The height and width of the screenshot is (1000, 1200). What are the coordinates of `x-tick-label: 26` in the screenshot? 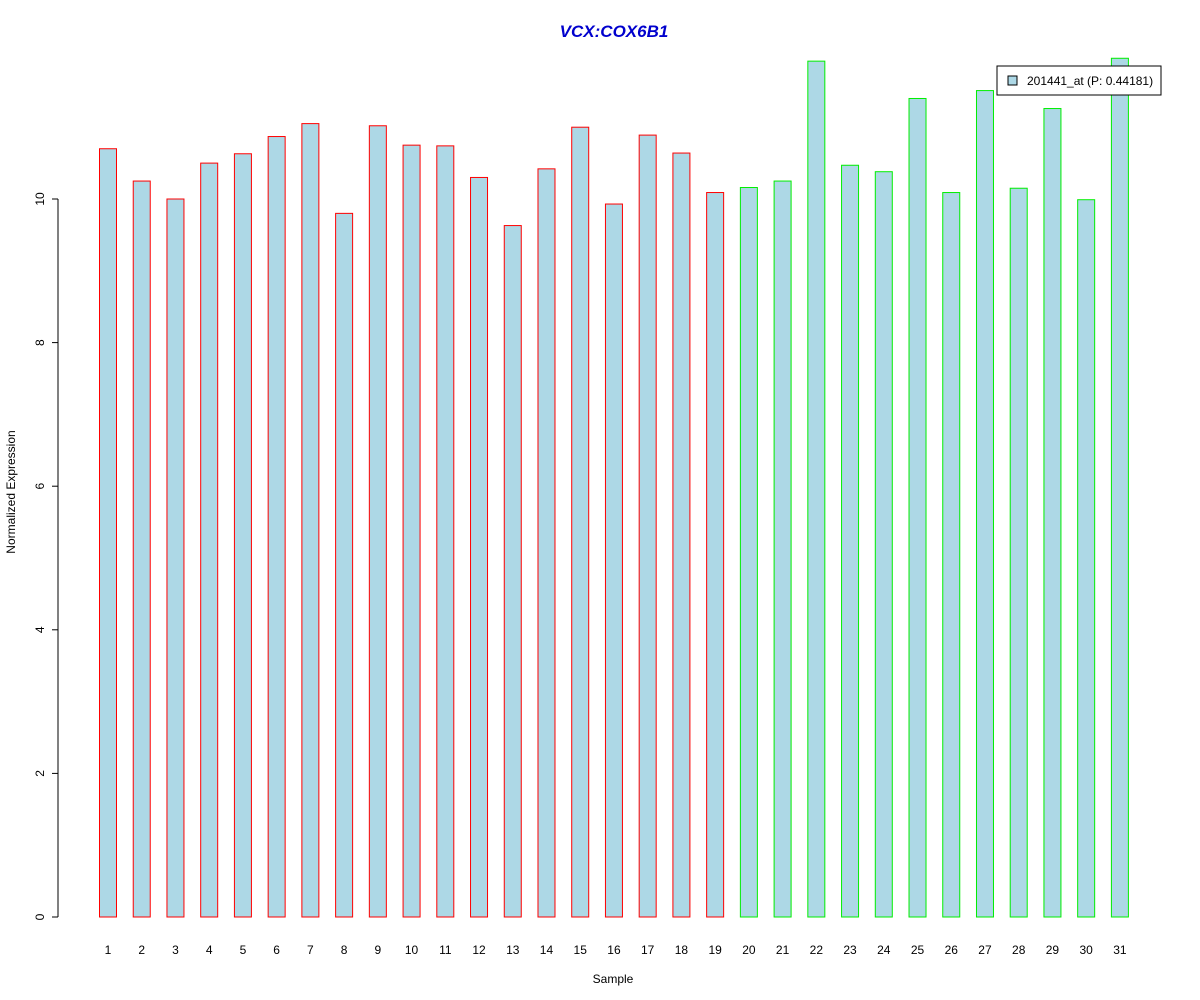 It's located at (952, 950).